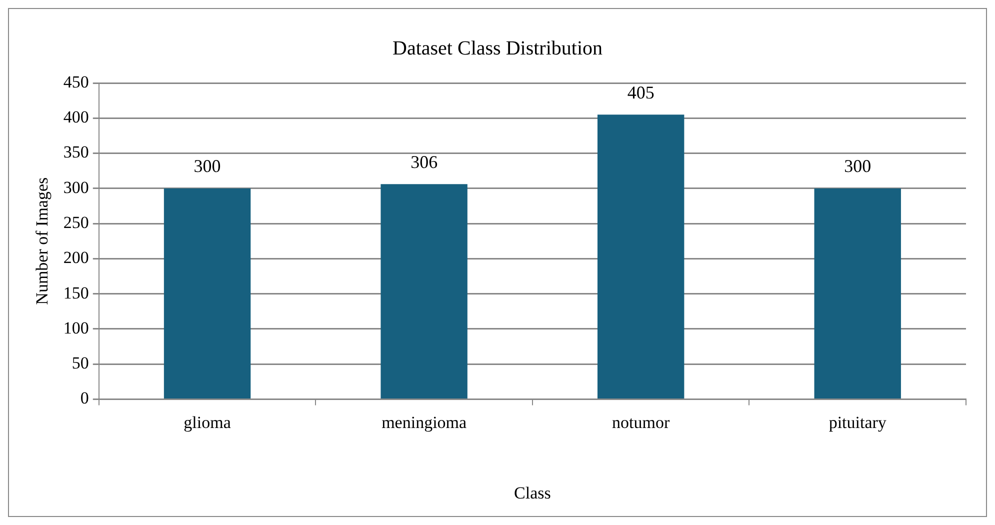 Image resolution: width=995 pixels, height=525 pixels. What do you see at coordinates (640, 92) in the screenshot?
I see `data-label: 405` at bounding box center [640, 92].